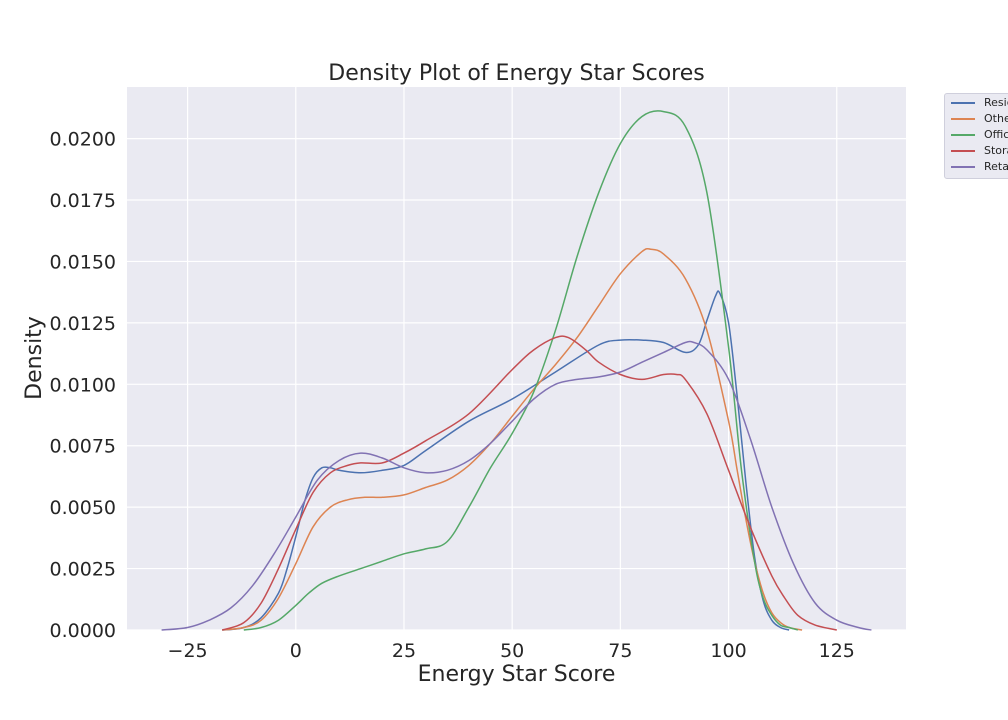 The height and width of the screenshot is (720, 1008). Describe the element at coordinates (296, 651) in the screenshot. I see `x-tick-label: 0` at that location.